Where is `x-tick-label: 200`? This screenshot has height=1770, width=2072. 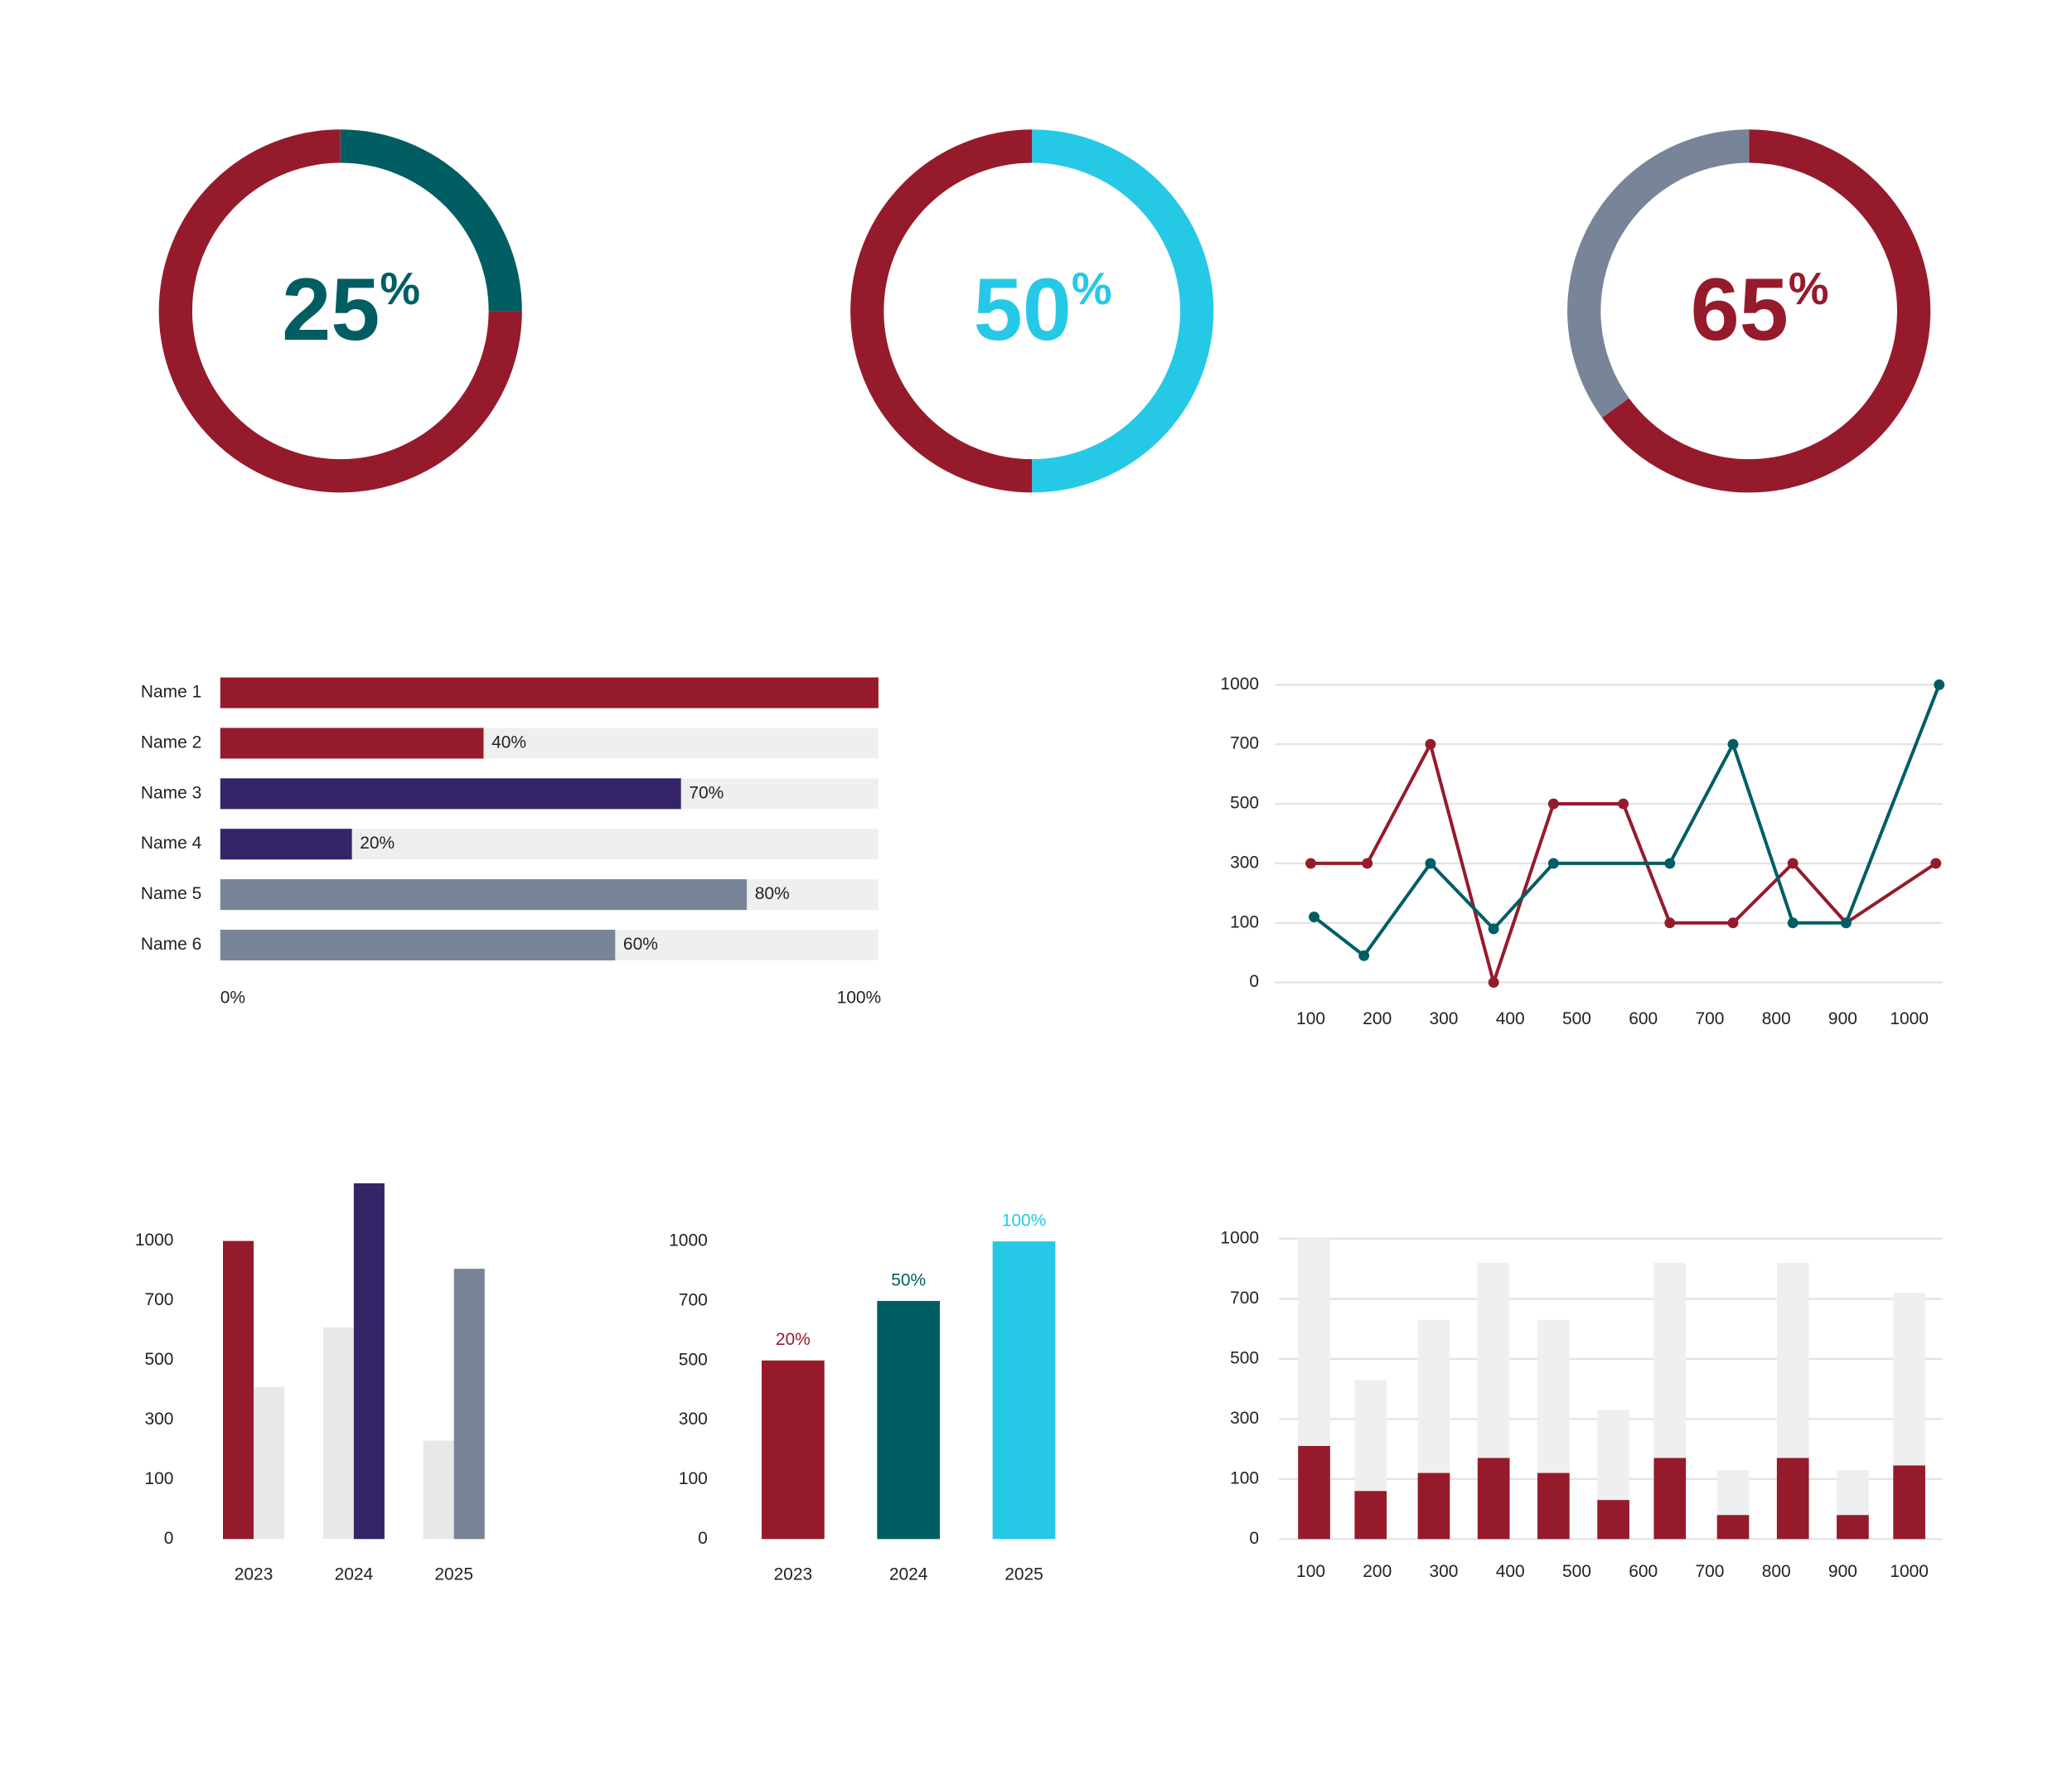
x-tick-label: 200 is located at coordinates (1377, 1572).